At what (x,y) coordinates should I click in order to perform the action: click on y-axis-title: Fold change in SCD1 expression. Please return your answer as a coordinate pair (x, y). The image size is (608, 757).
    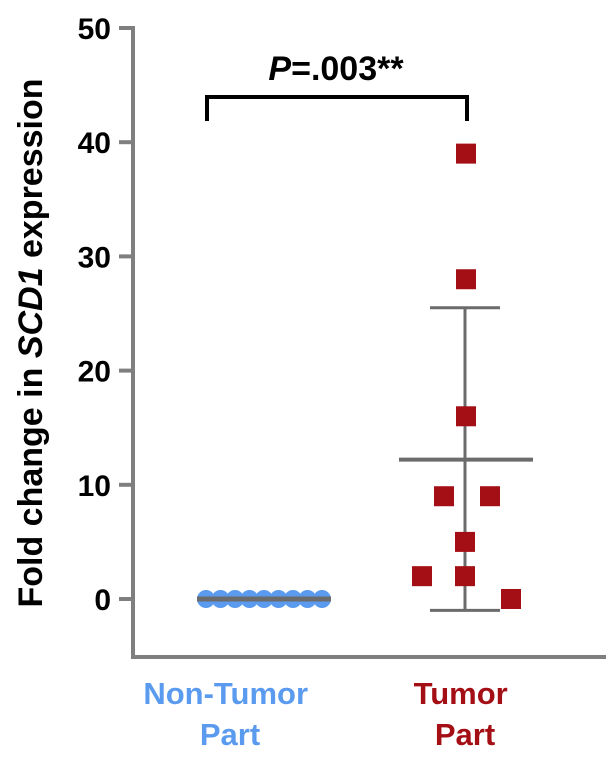
    Looking at the image, I should click on (31, 342).